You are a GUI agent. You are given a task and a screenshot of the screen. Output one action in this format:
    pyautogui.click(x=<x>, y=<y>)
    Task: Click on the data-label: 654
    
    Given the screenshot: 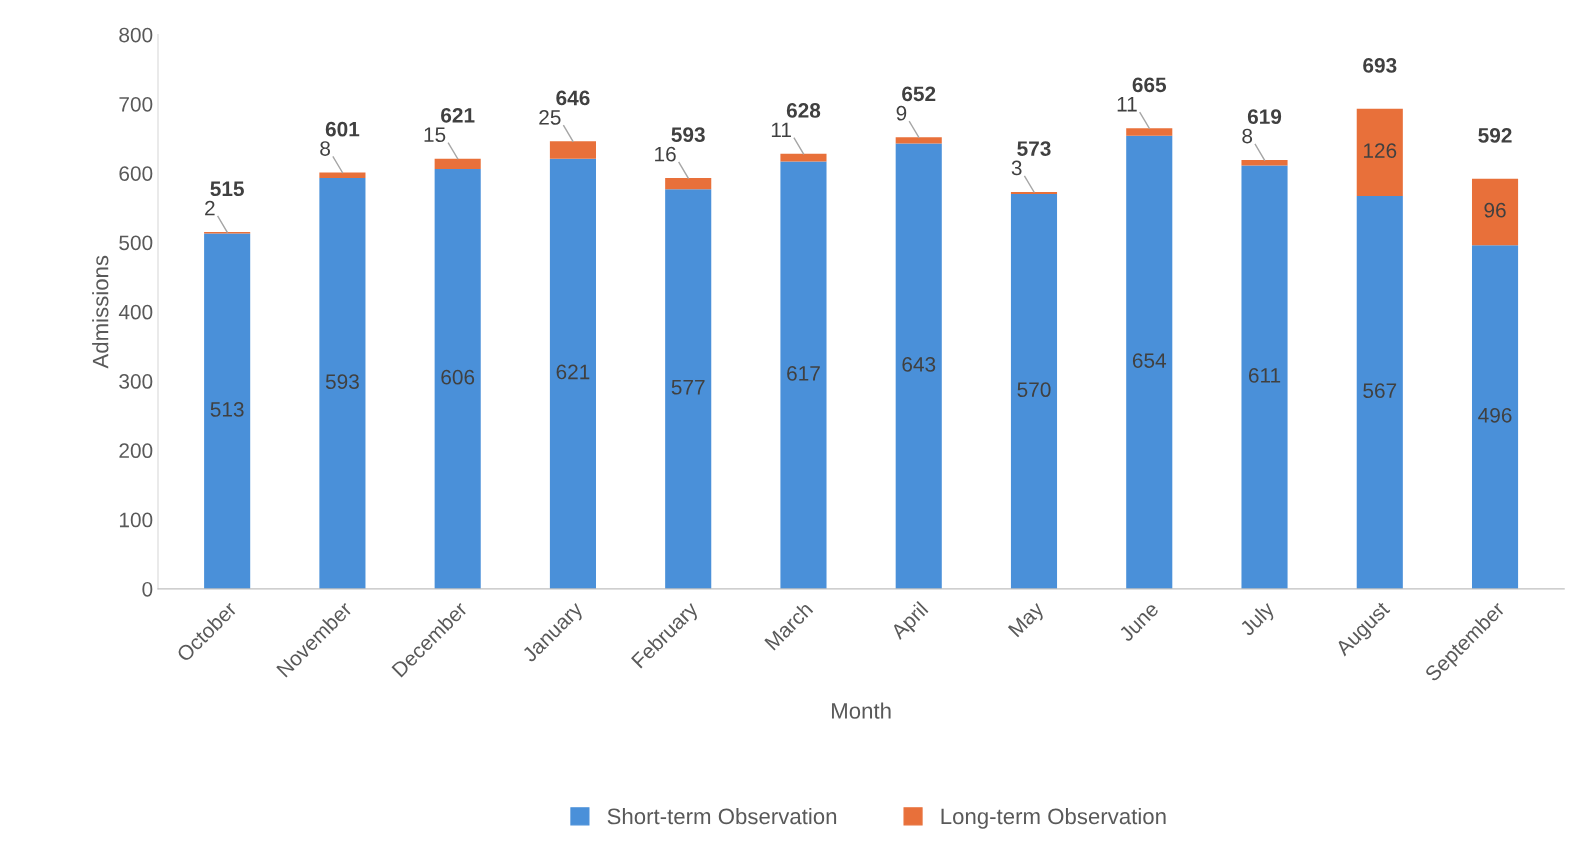 What is the action you would take?
    pyautogui.click(x=1149, y=360)
    